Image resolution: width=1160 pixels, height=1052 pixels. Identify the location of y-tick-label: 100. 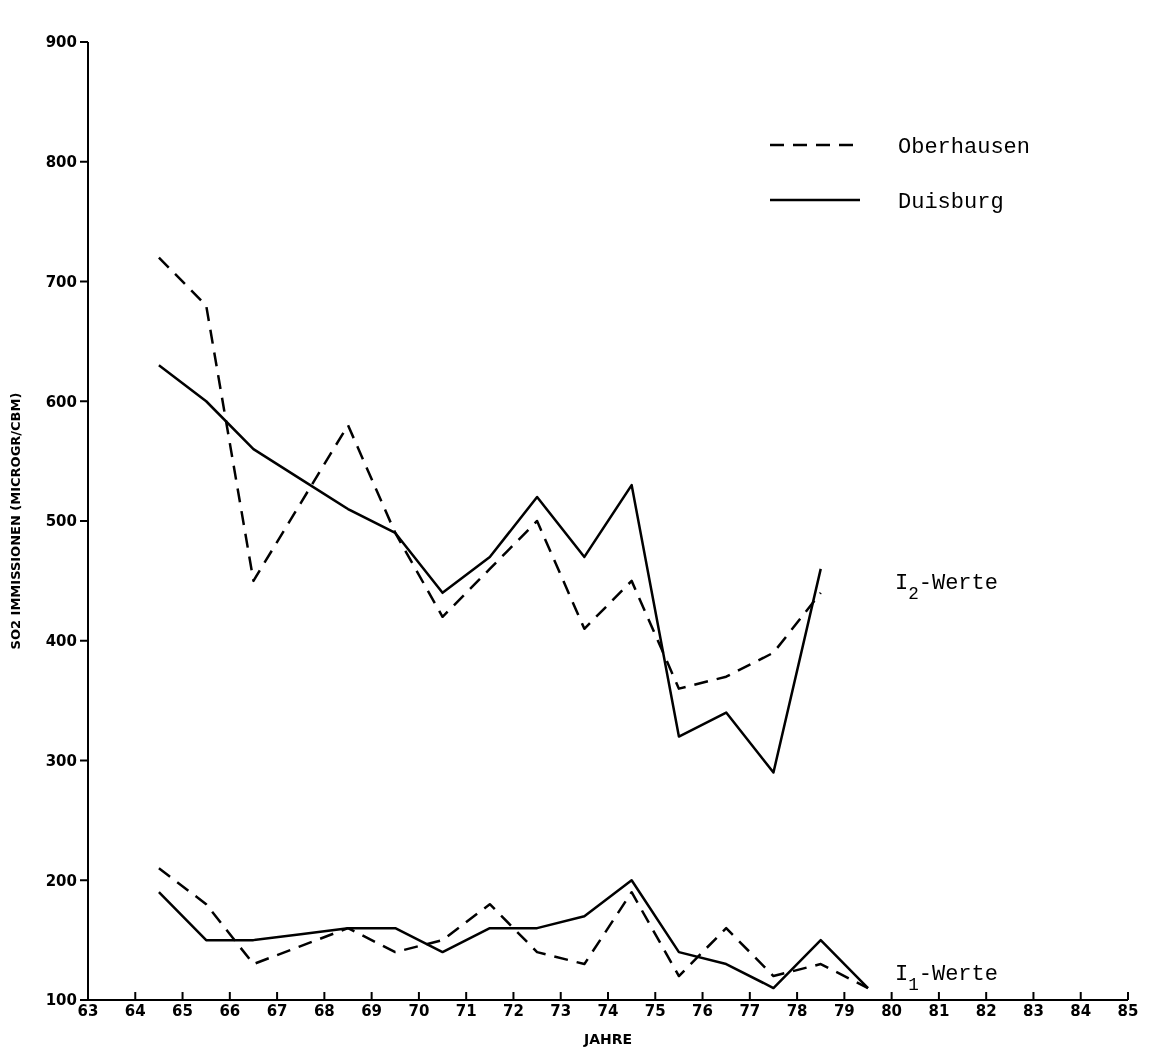
(61, 1000).